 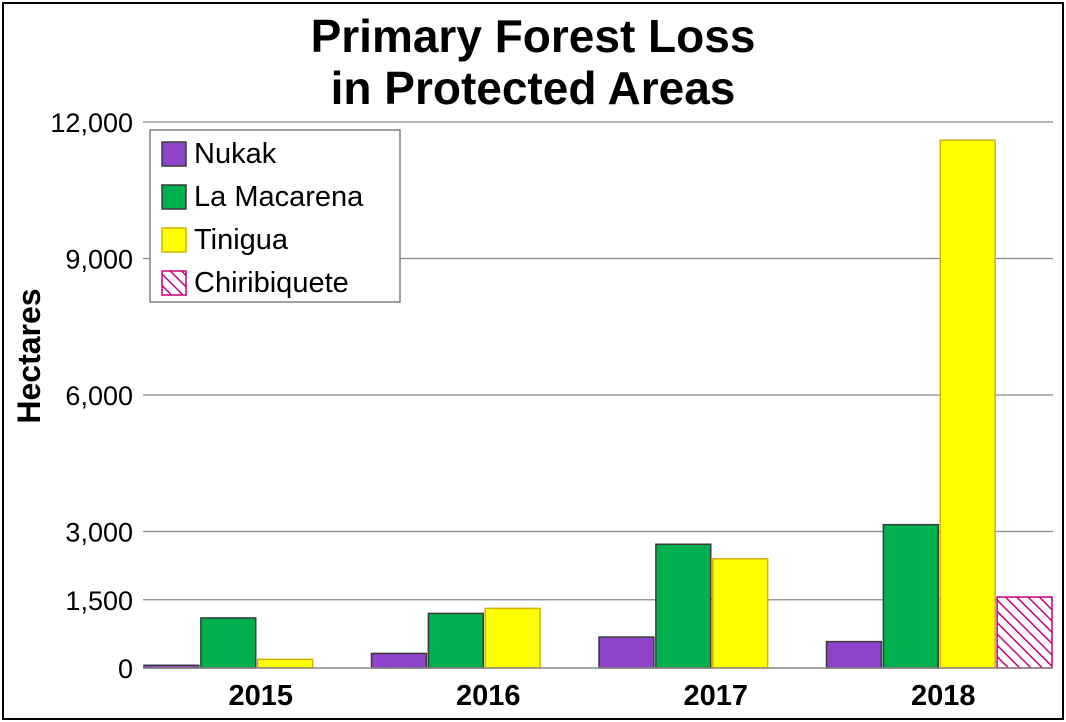 What do you see at coordinates (29, 355) in the screenshot?
I see `y-axis-label: Hectares` at bounding box center [29, 355].